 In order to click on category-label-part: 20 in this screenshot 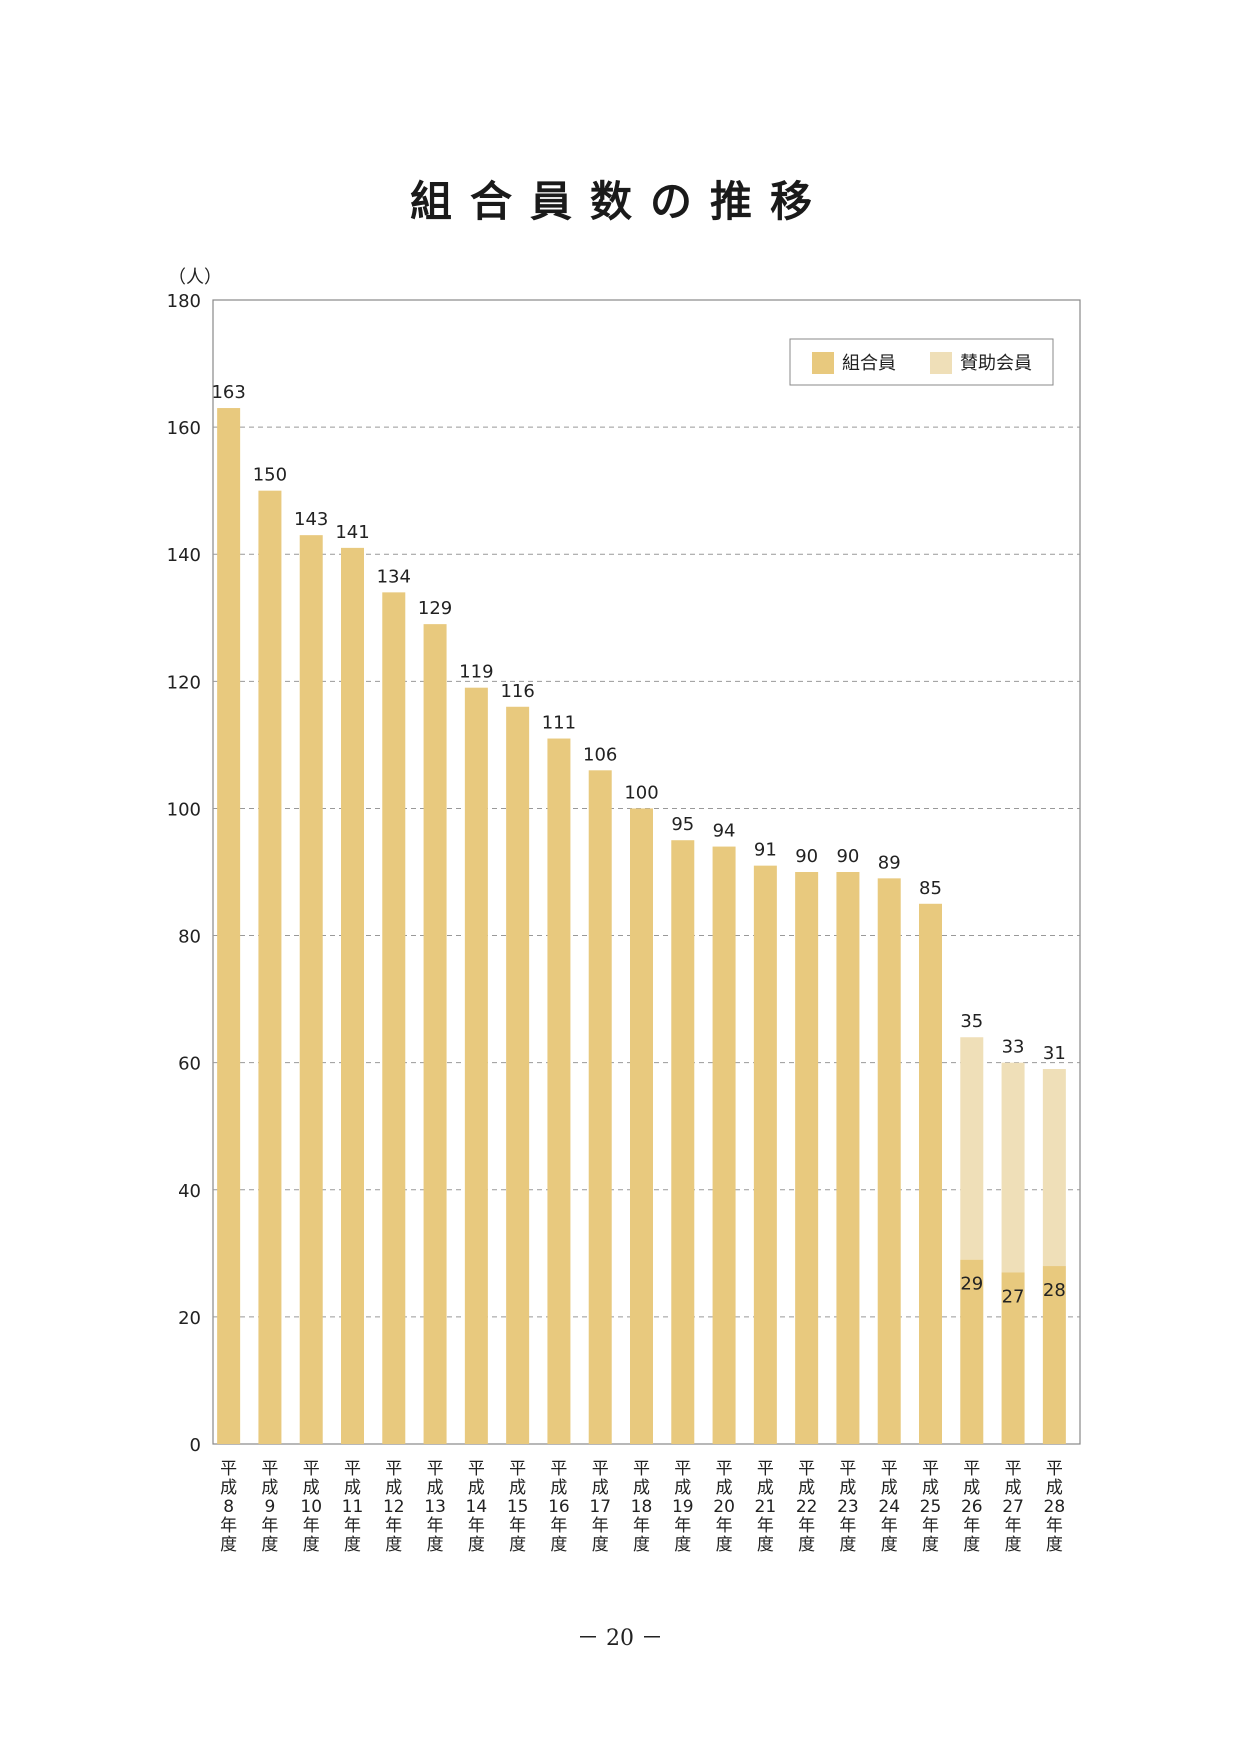, I will do `click(724, 1507)`.